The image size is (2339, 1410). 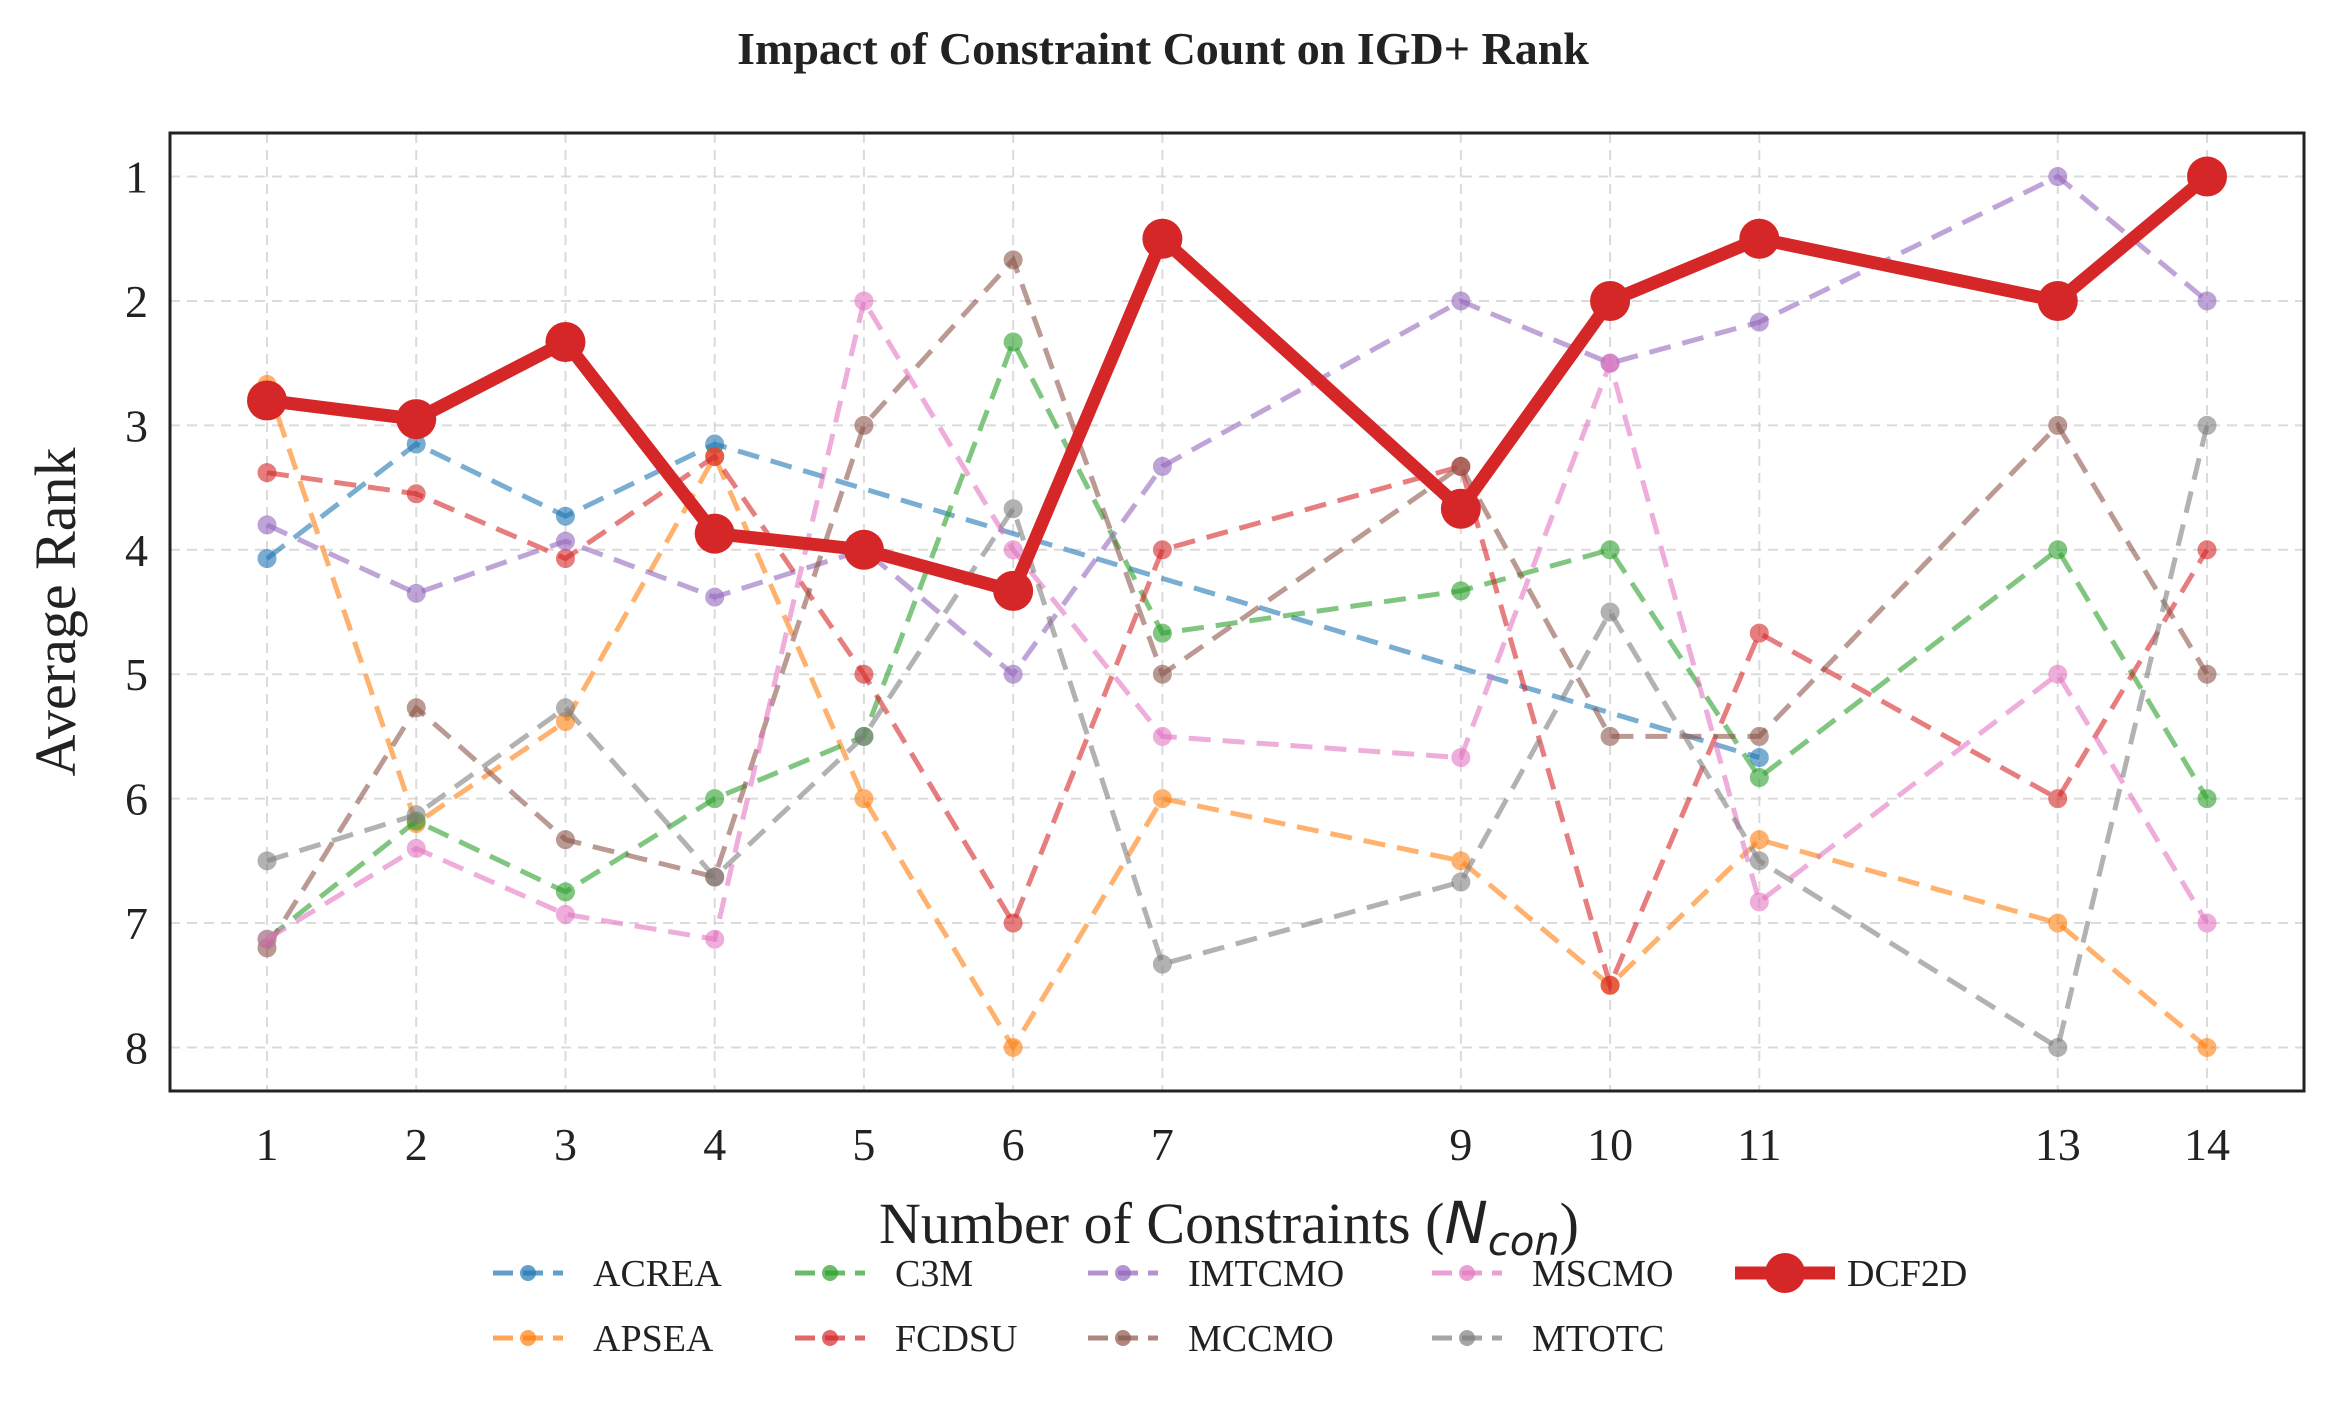 I want to click on legend-label: DCF2D, so click(x=1907, y=1274).